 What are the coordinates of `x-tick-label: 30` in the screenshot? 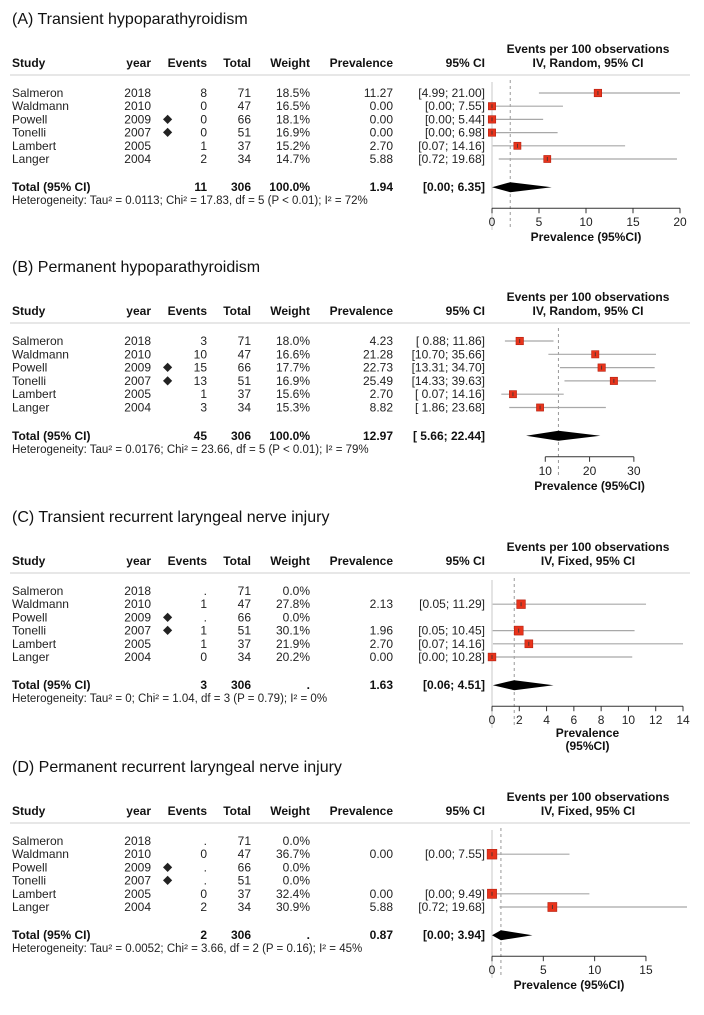 It's located at (634, 471).